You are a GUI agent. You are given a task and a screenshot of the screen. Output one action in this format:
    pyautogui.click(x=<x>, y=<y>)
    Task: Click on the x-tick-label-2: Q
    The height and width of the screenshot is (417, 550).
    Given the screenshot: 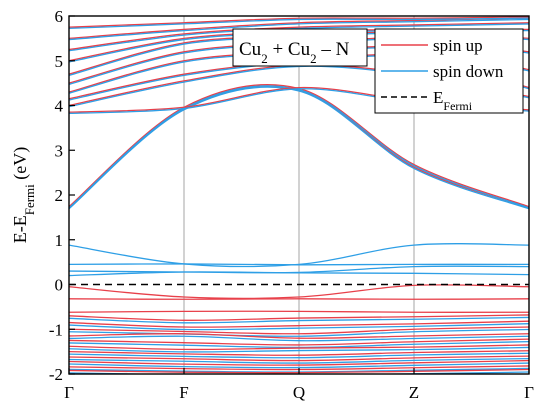 What is the action you would take?
    pyautogui.click(x=299, y=392)
    